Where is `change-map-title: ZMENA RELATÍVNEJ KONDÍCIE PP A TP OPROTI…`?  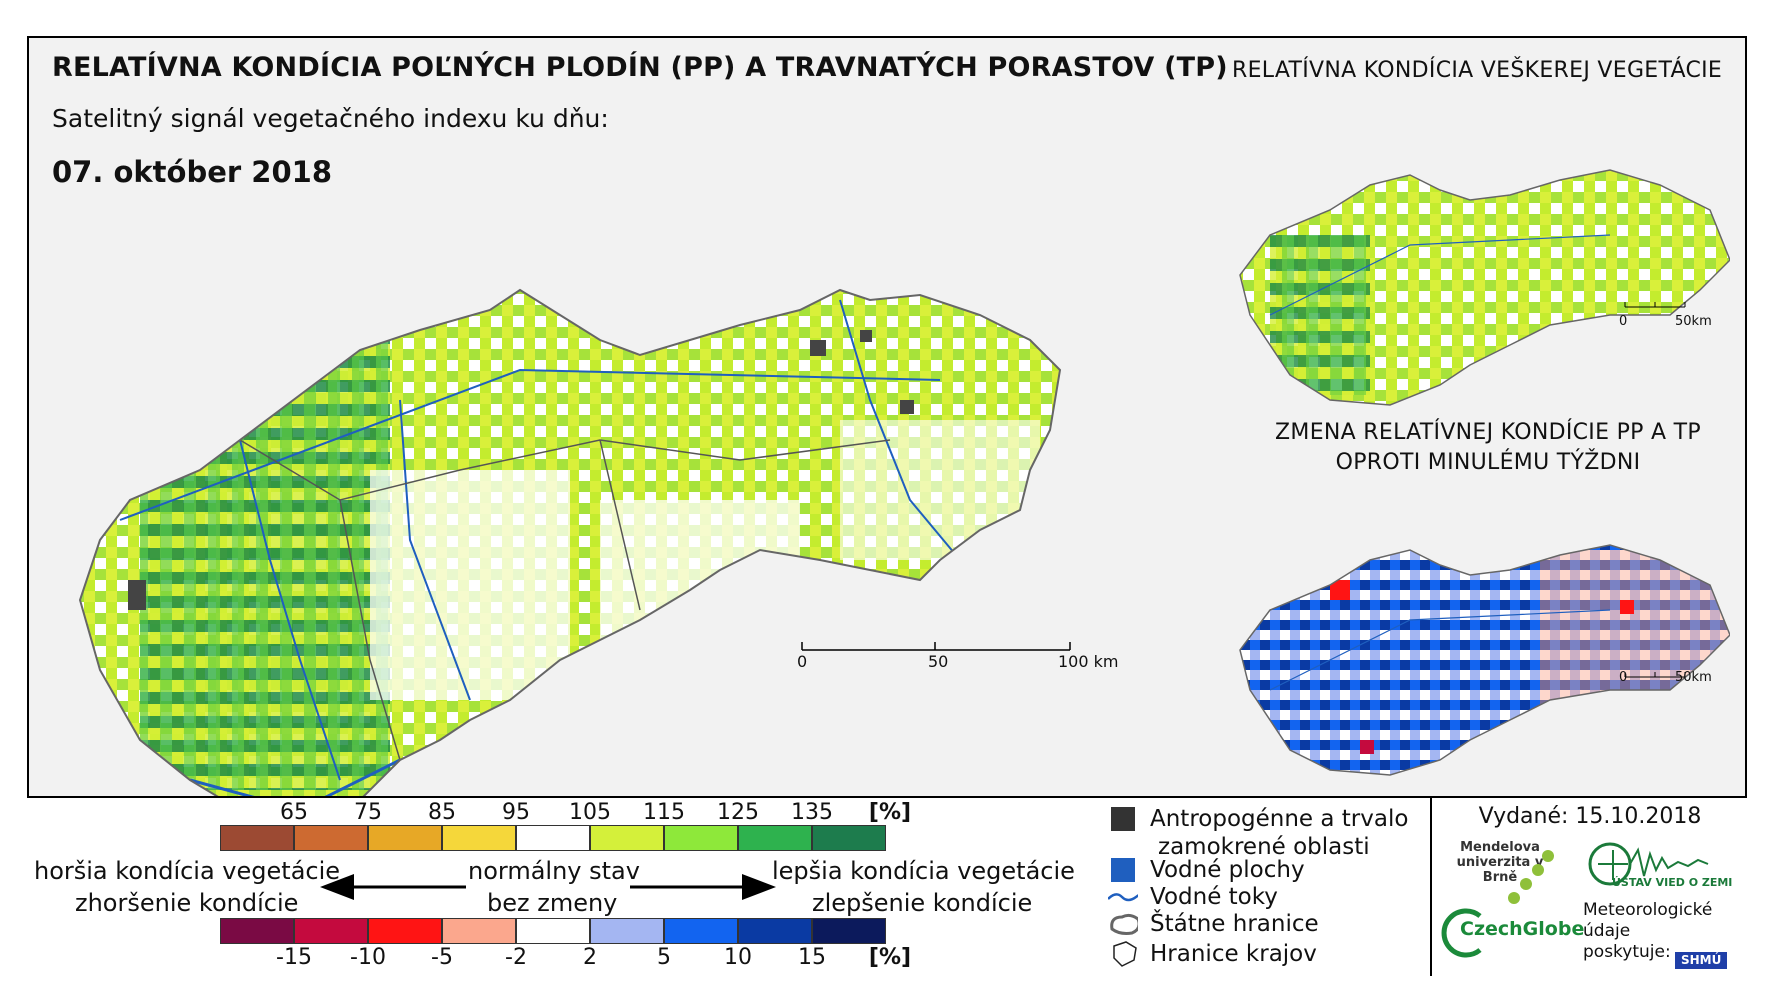
change-map-title: ZMENA RELATÍVNEJ KONDÍCIE PP A TP OPROTI… is located at coordinates (1488, 448).